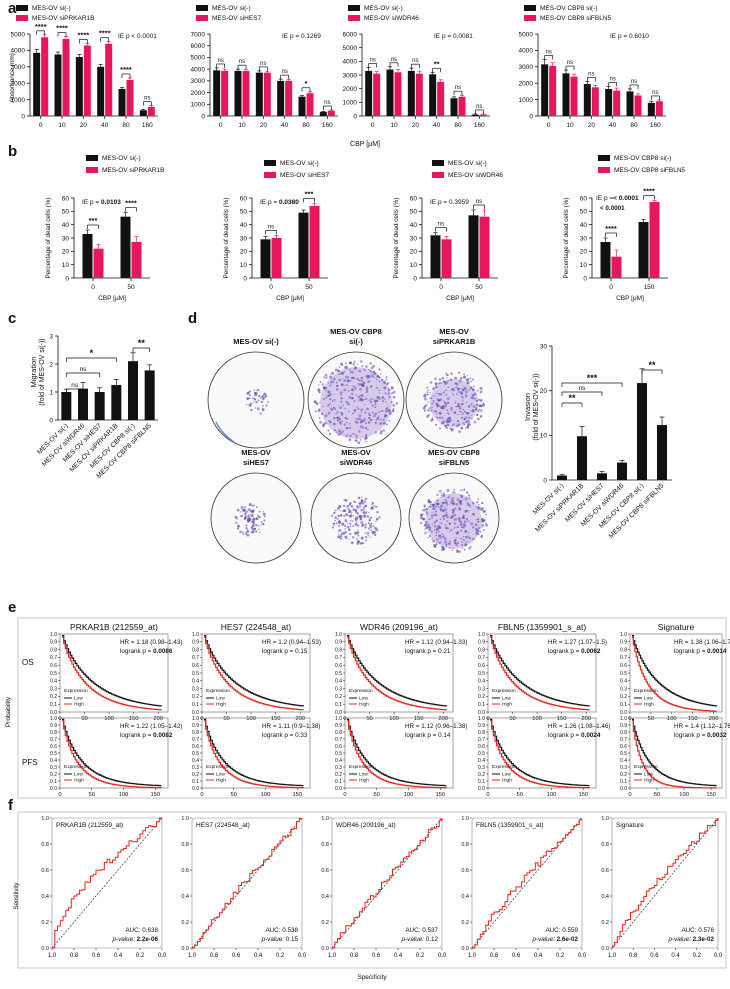 Image resolution: width=730 pixels, height=989 pixels. Describe the element at coordinates (711, 795) in the screenshot. I see `x-tick-label: 150` at that location.